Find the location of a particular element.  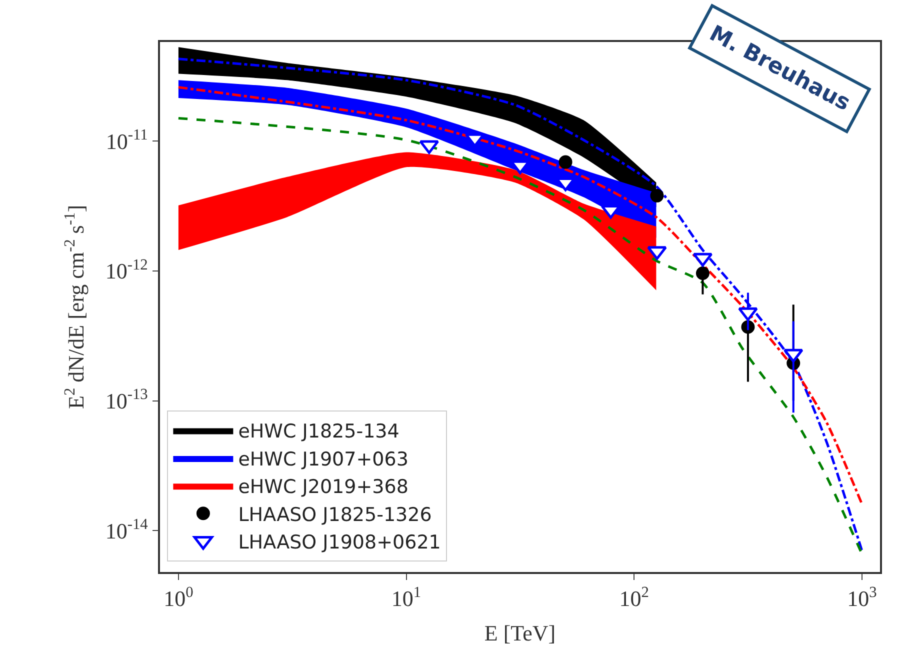

y-tick-label: 10$^{-13}$ is located at coordinates (126, 400).